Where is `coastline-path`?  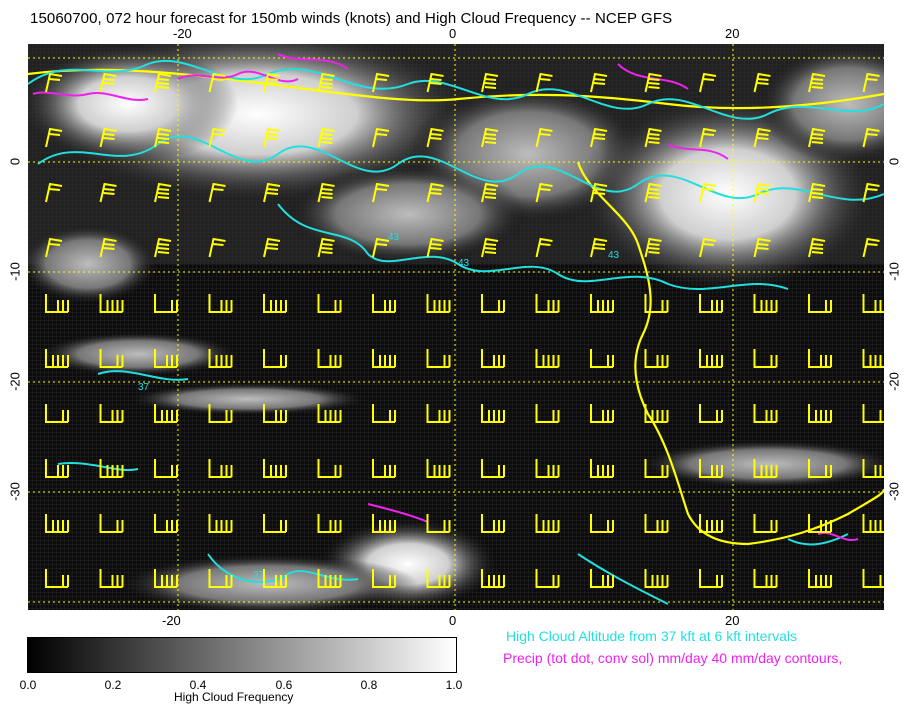
coastline-path is located at coordinates (456, 89).